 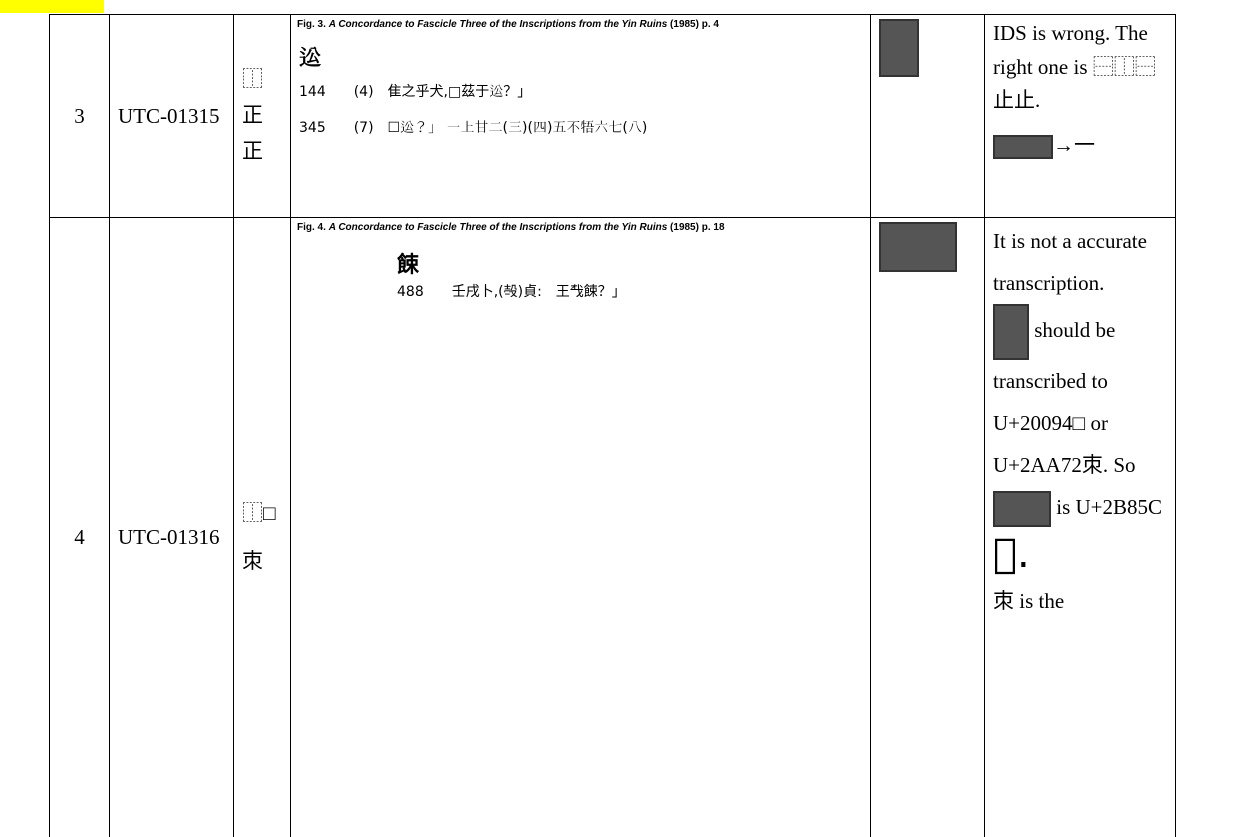 What do you see at coordinates (79, 116) in the screenshot?
I see `row-number: 3` at bounding box center [79, 116].